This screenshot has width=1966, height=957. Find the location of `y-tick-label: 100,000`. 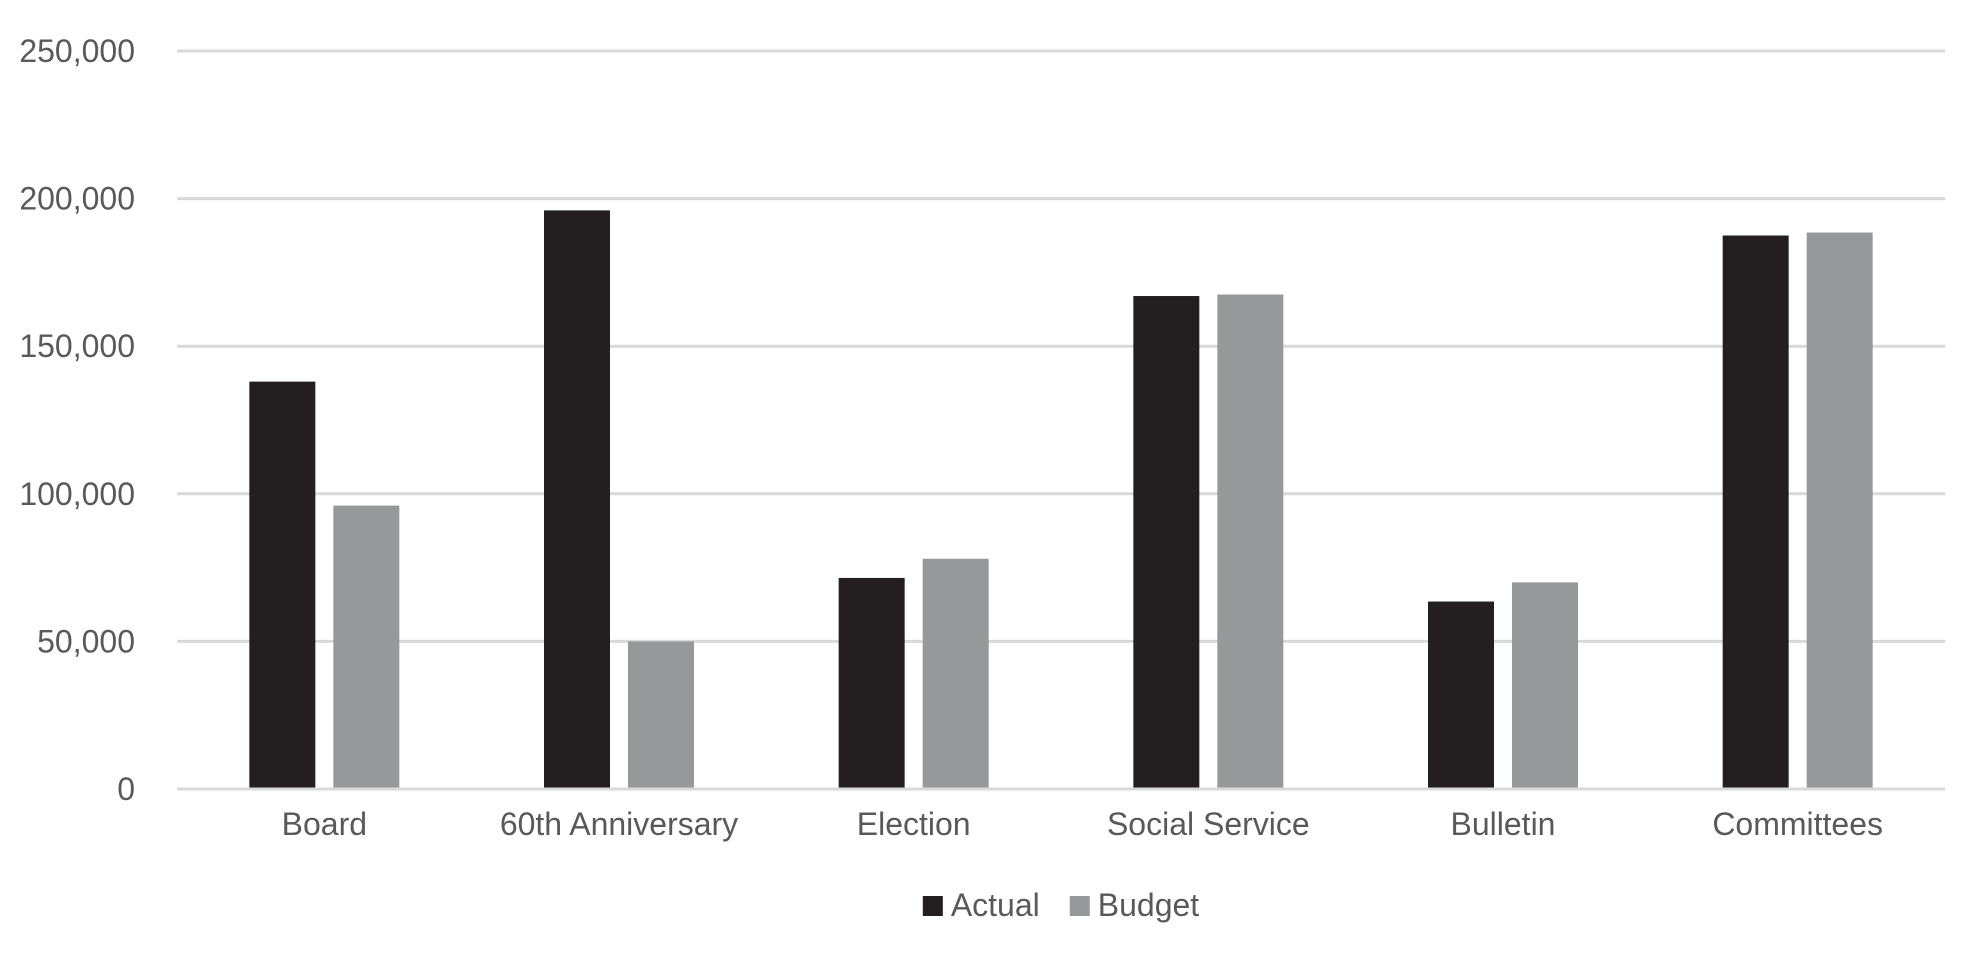

y-tick-label: 100,000 is located at coordinates (77, 494).